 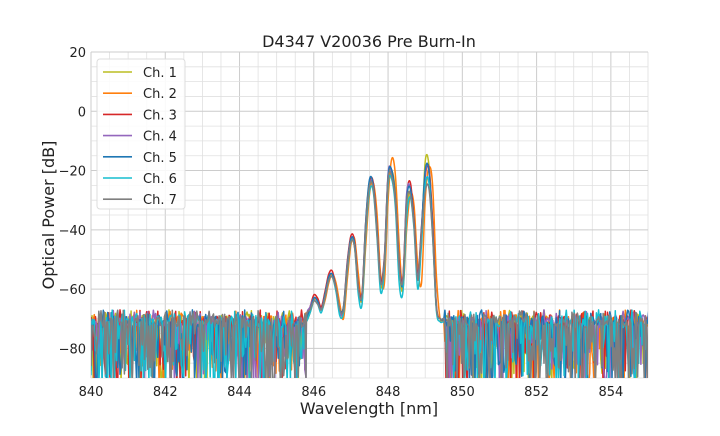 I want to click on legend-label: Ch. 4, so click(x=160, y=137).